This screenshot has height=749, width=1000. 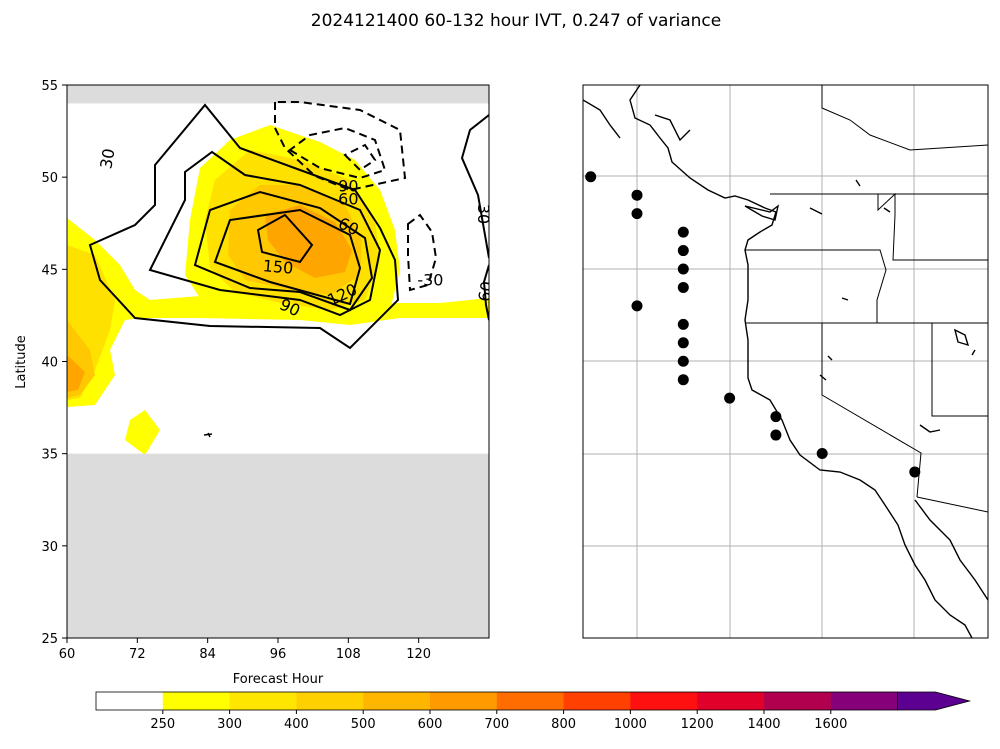 What do you see at coordinates (422, 252) in the screenshot?
I see `contour-neg-30-east` at bounding box center [422, 252].